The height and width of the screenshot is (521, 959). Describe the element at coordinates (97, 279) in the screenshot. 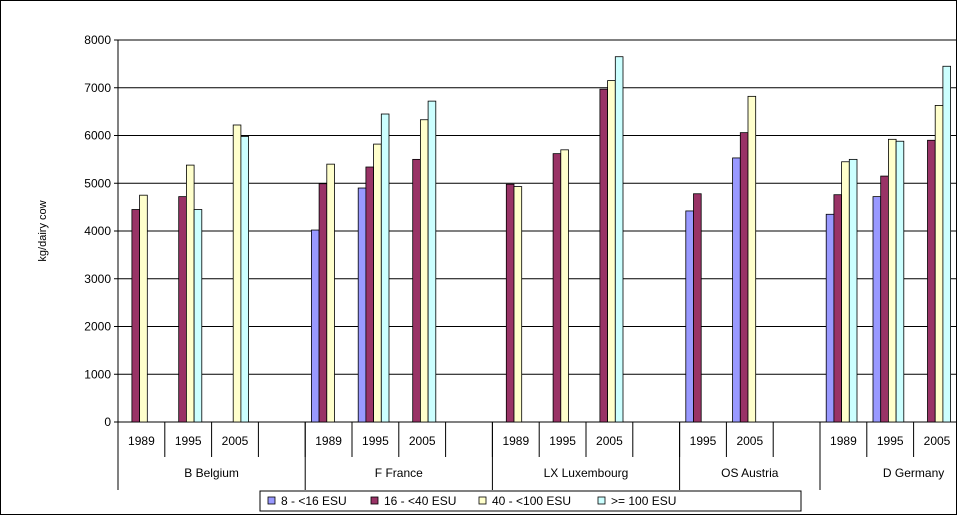

I see `y-tick-label: 3000` at that location.